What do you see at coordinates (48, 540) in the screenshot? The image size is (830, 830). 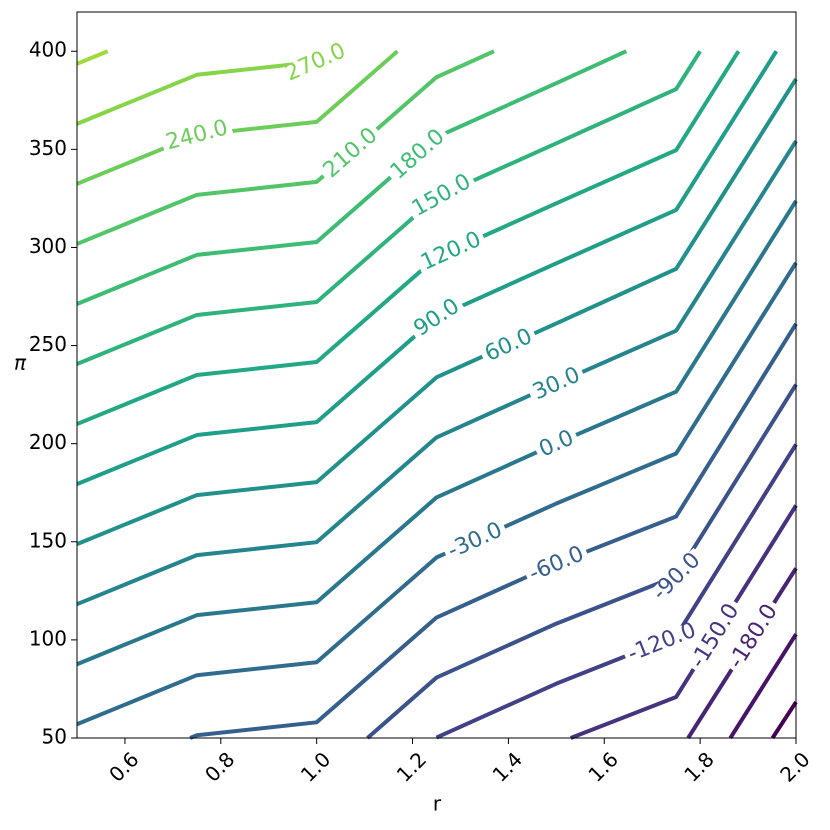 I see `y-tick-label: 150` at bounding box center [48, 540].